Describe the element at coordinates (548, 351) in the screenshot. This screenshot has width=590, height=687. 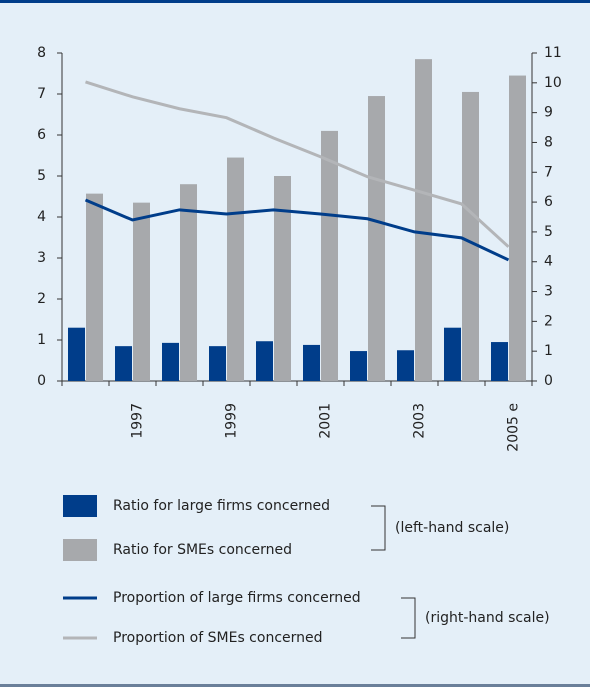
I see `y2-tick-label: 1` at that location.